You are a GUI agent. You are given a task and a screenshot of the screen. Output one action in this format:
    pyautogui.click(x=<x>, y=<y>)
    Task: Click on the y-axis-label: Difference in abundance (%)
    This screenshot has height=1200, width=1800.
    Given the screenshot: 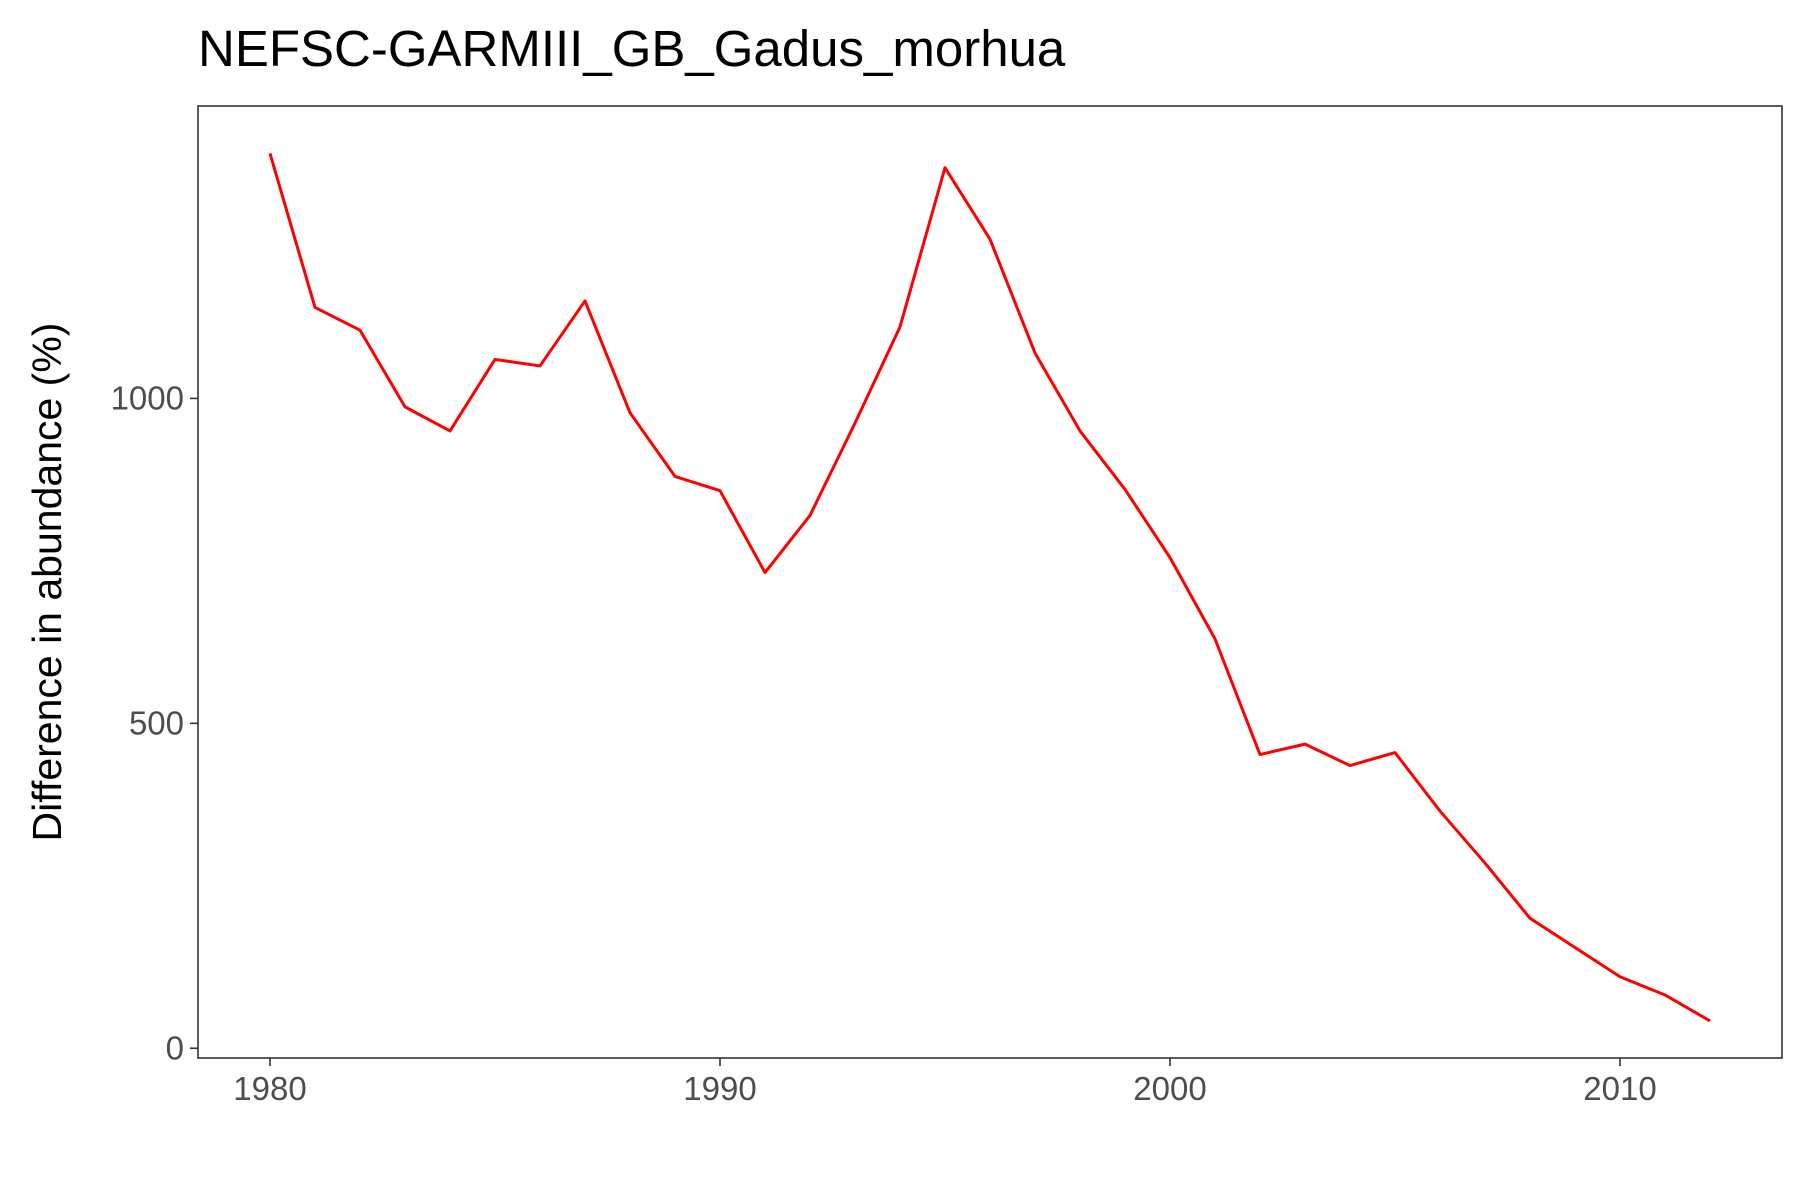 What is the action you would take?
    pyautogui.click(x=47, y=582)
    